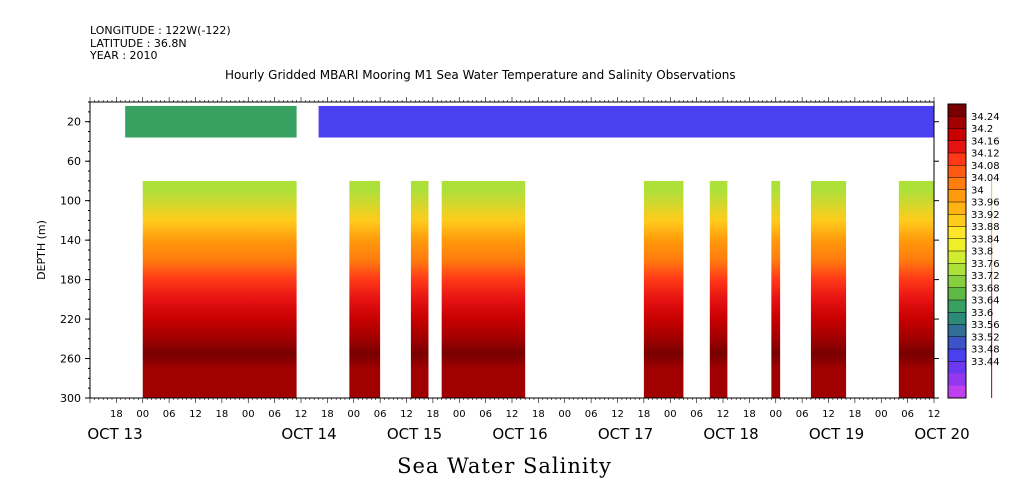 The image size is (1009, 504). What do you see at coordinates (941, 434) in the screenshot?
I see `x-date-label: OCT 20` at bounding box center [941, 434].